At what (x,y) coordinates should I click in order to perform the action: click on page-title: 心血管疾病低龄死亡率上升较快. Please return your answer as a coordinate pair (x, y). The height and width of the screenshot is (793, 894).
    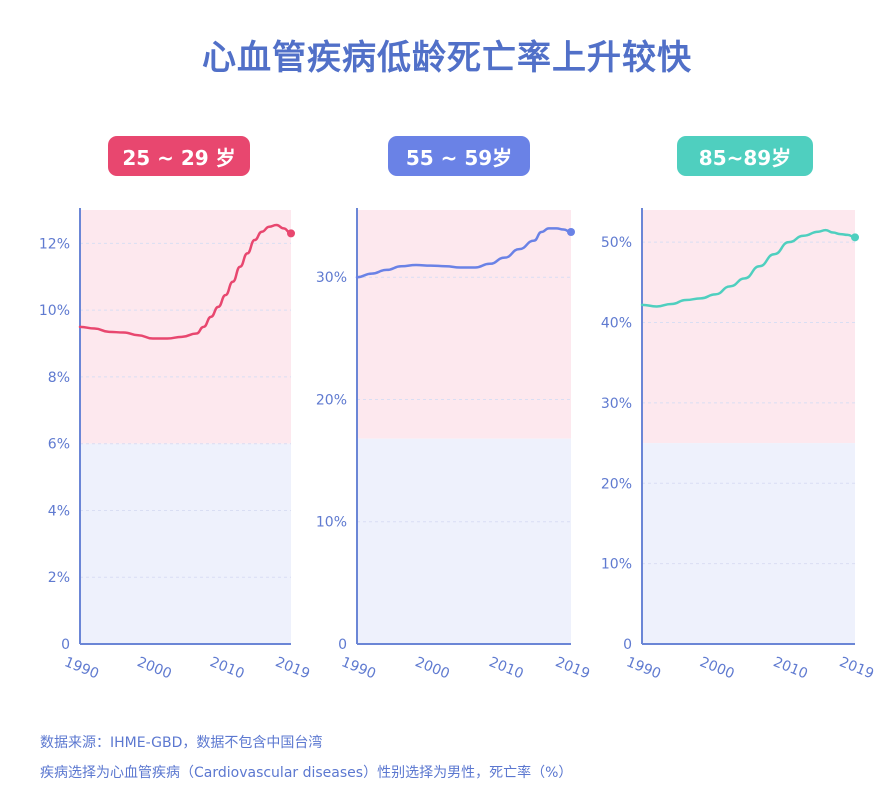
    Looking at the image, I should click on (447, 58).